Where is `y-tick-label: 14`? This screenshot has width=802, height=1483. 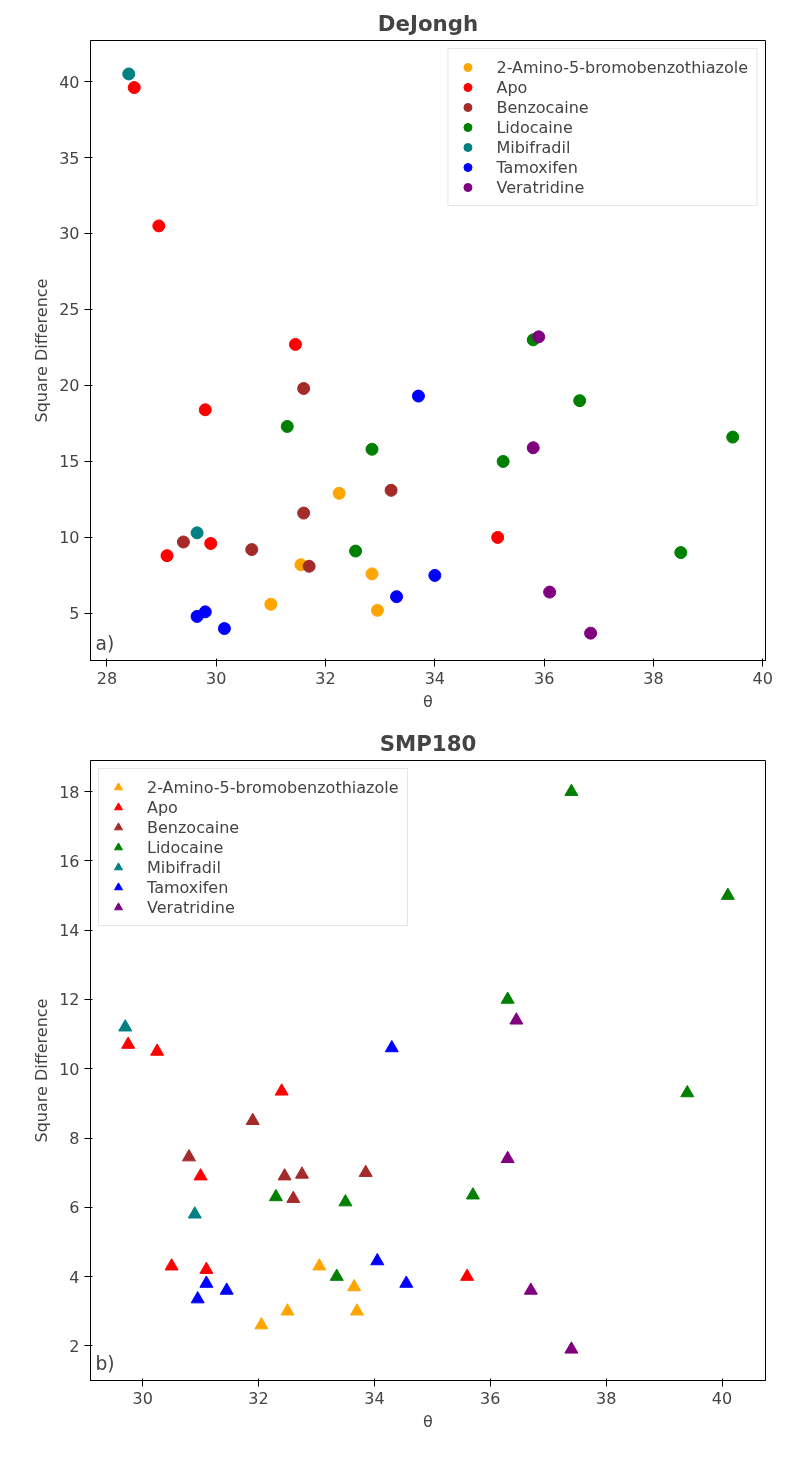 y-tick-label: 14 is located at coordinates (69, 931).